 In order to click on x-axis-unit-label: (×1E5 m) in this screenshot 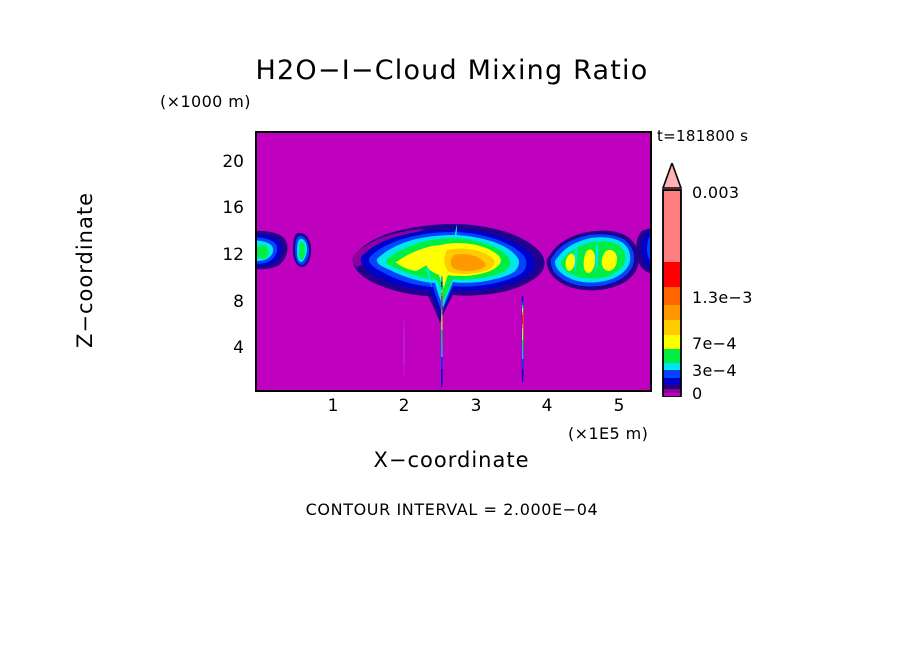, I will do `click(608, 433)`.